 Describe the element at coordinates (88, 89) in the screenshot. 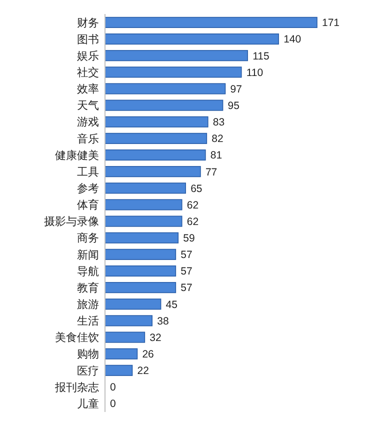

I see `y-tick-label: 效率` at that location.